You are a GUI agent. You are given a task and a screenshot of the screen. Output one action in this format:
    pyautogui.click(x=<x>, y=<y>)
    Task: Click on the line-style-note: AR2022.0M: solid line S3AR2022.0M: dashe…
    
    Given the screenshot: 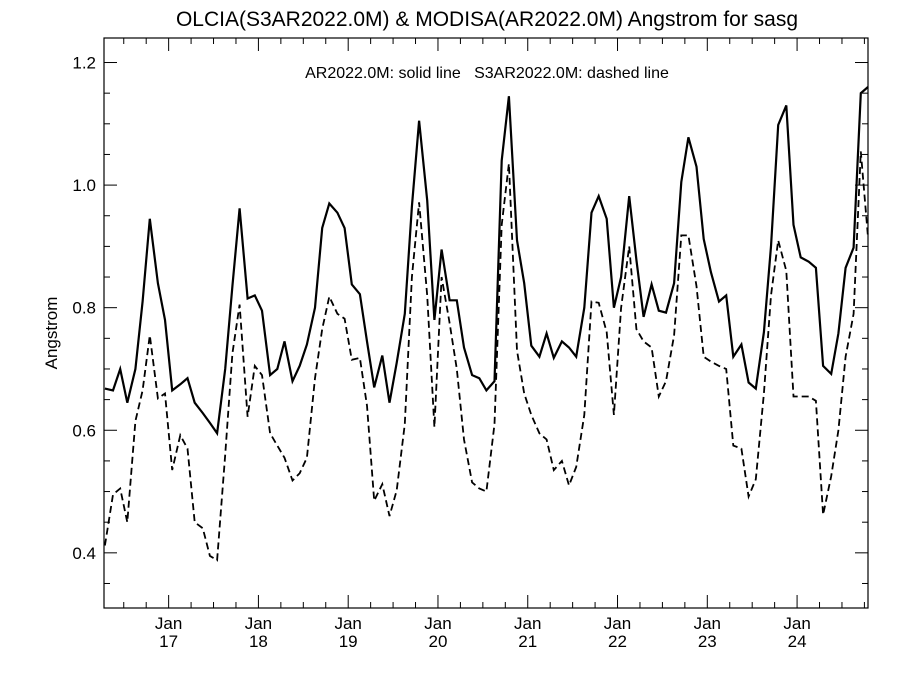 What is the action you would take?
    pyautogui.click(x=487, y=73)
    